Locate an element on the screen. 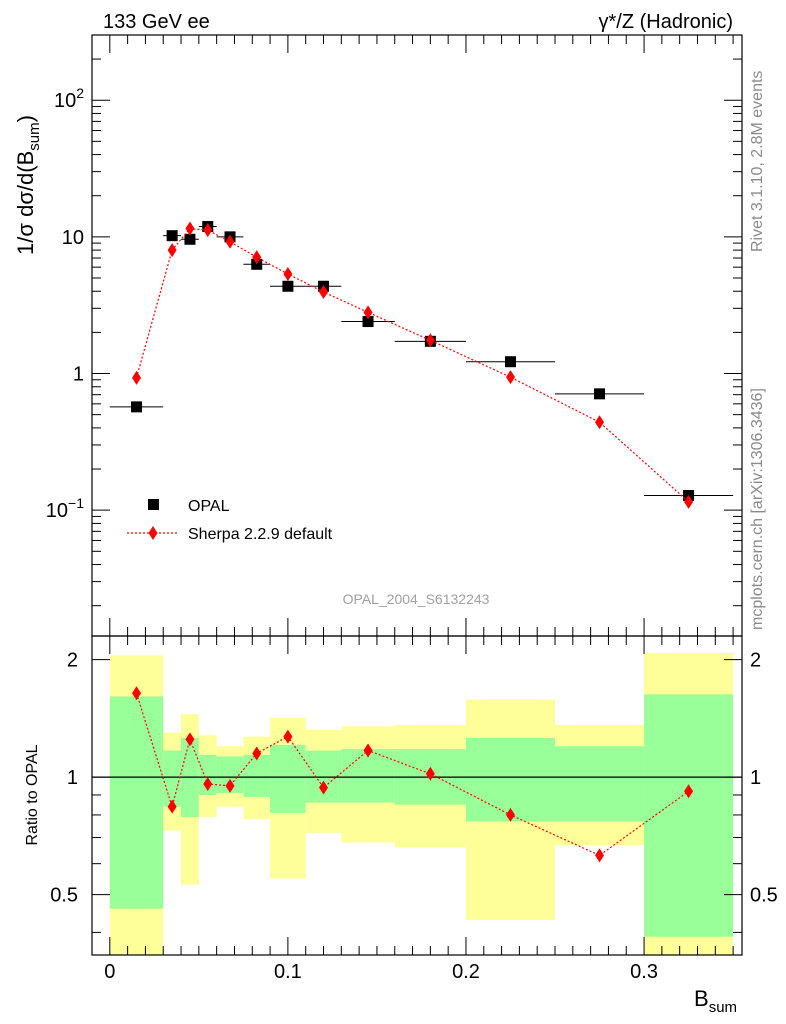 This screenshot has height=1024, width=786. ratio-y-tick-label-right-0: 0.5 is located at coordinates (764, 896).